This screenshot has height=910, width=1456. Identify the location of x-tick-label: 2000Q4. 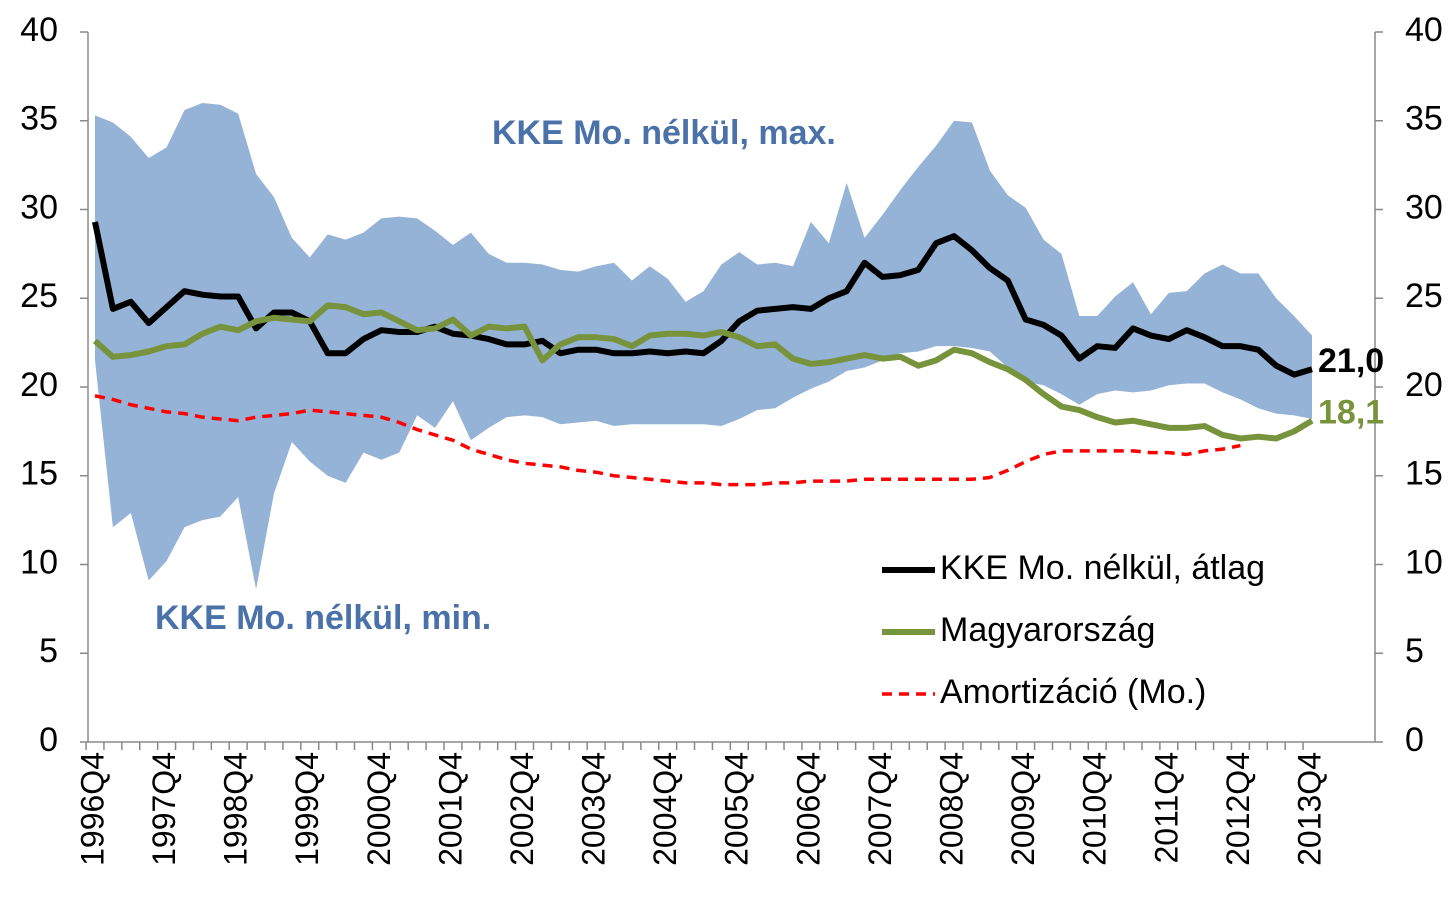
(379, 809).